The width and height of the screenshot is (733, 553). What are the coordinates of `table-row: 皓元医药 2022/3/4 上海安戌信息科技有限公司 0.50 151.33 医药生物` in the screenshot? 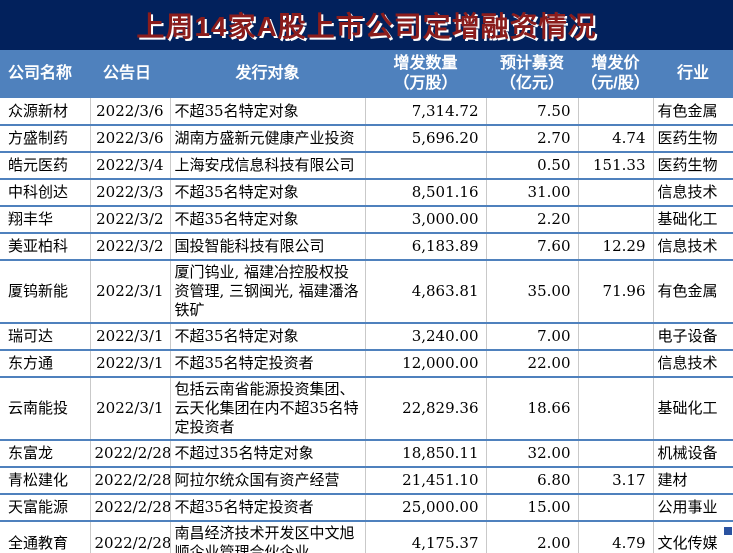 It's located at (366, 166).